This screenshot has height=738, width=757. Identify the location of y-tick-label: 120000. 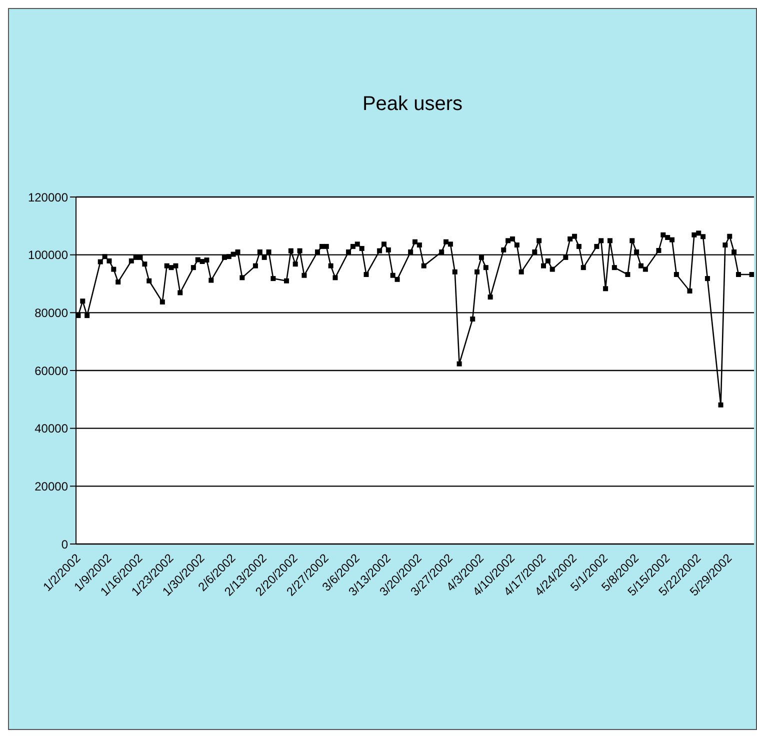
(48, 197).